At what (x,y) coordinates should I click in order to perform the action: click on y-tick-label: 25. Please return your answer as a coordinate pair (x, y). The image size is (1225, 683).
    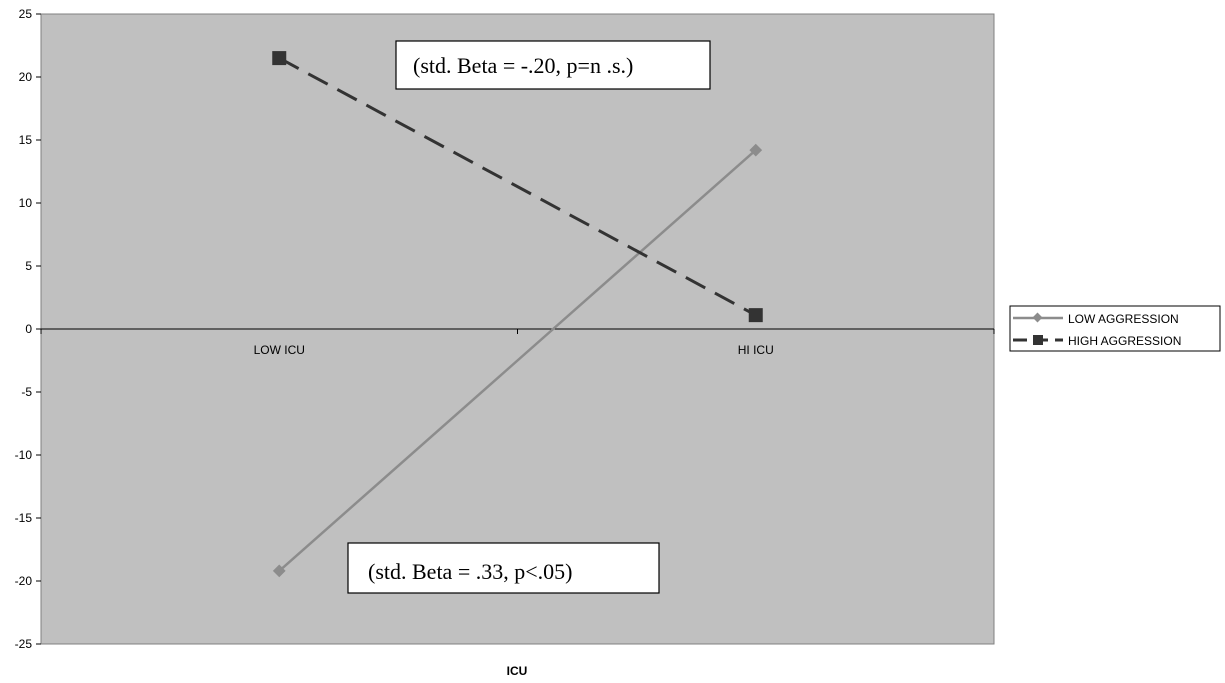
    Looking at the image, I should click on (26, 14).